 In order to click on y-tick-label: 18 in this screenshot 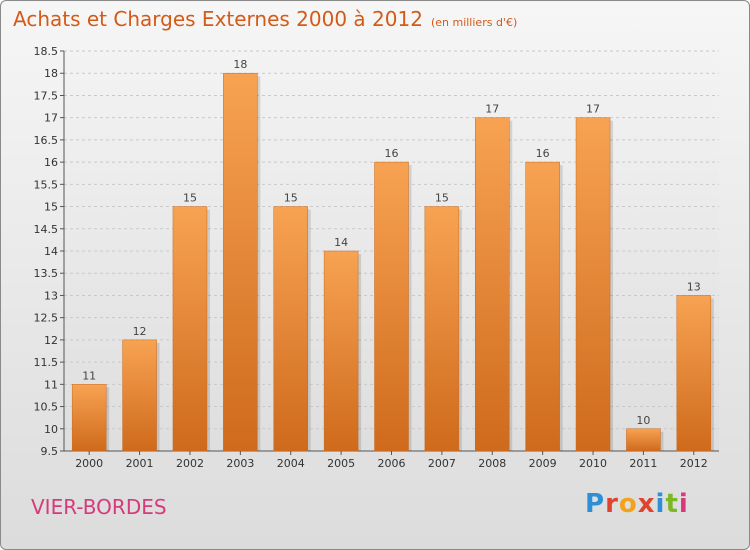, I will do `click(51, 73)`.